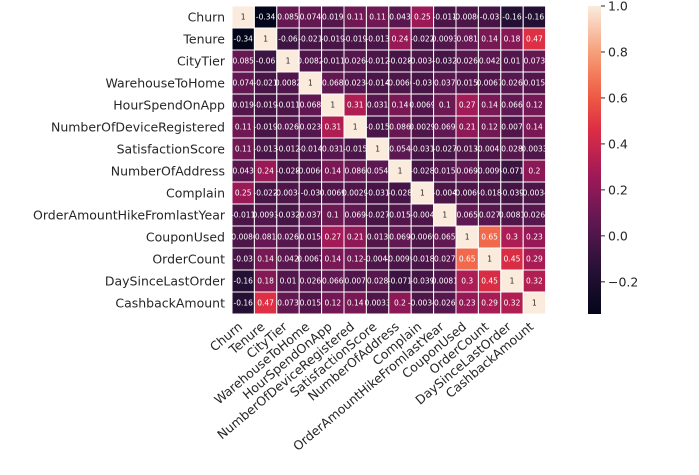  I want to click on y-tick-label: Tenure, so click(203, 39).